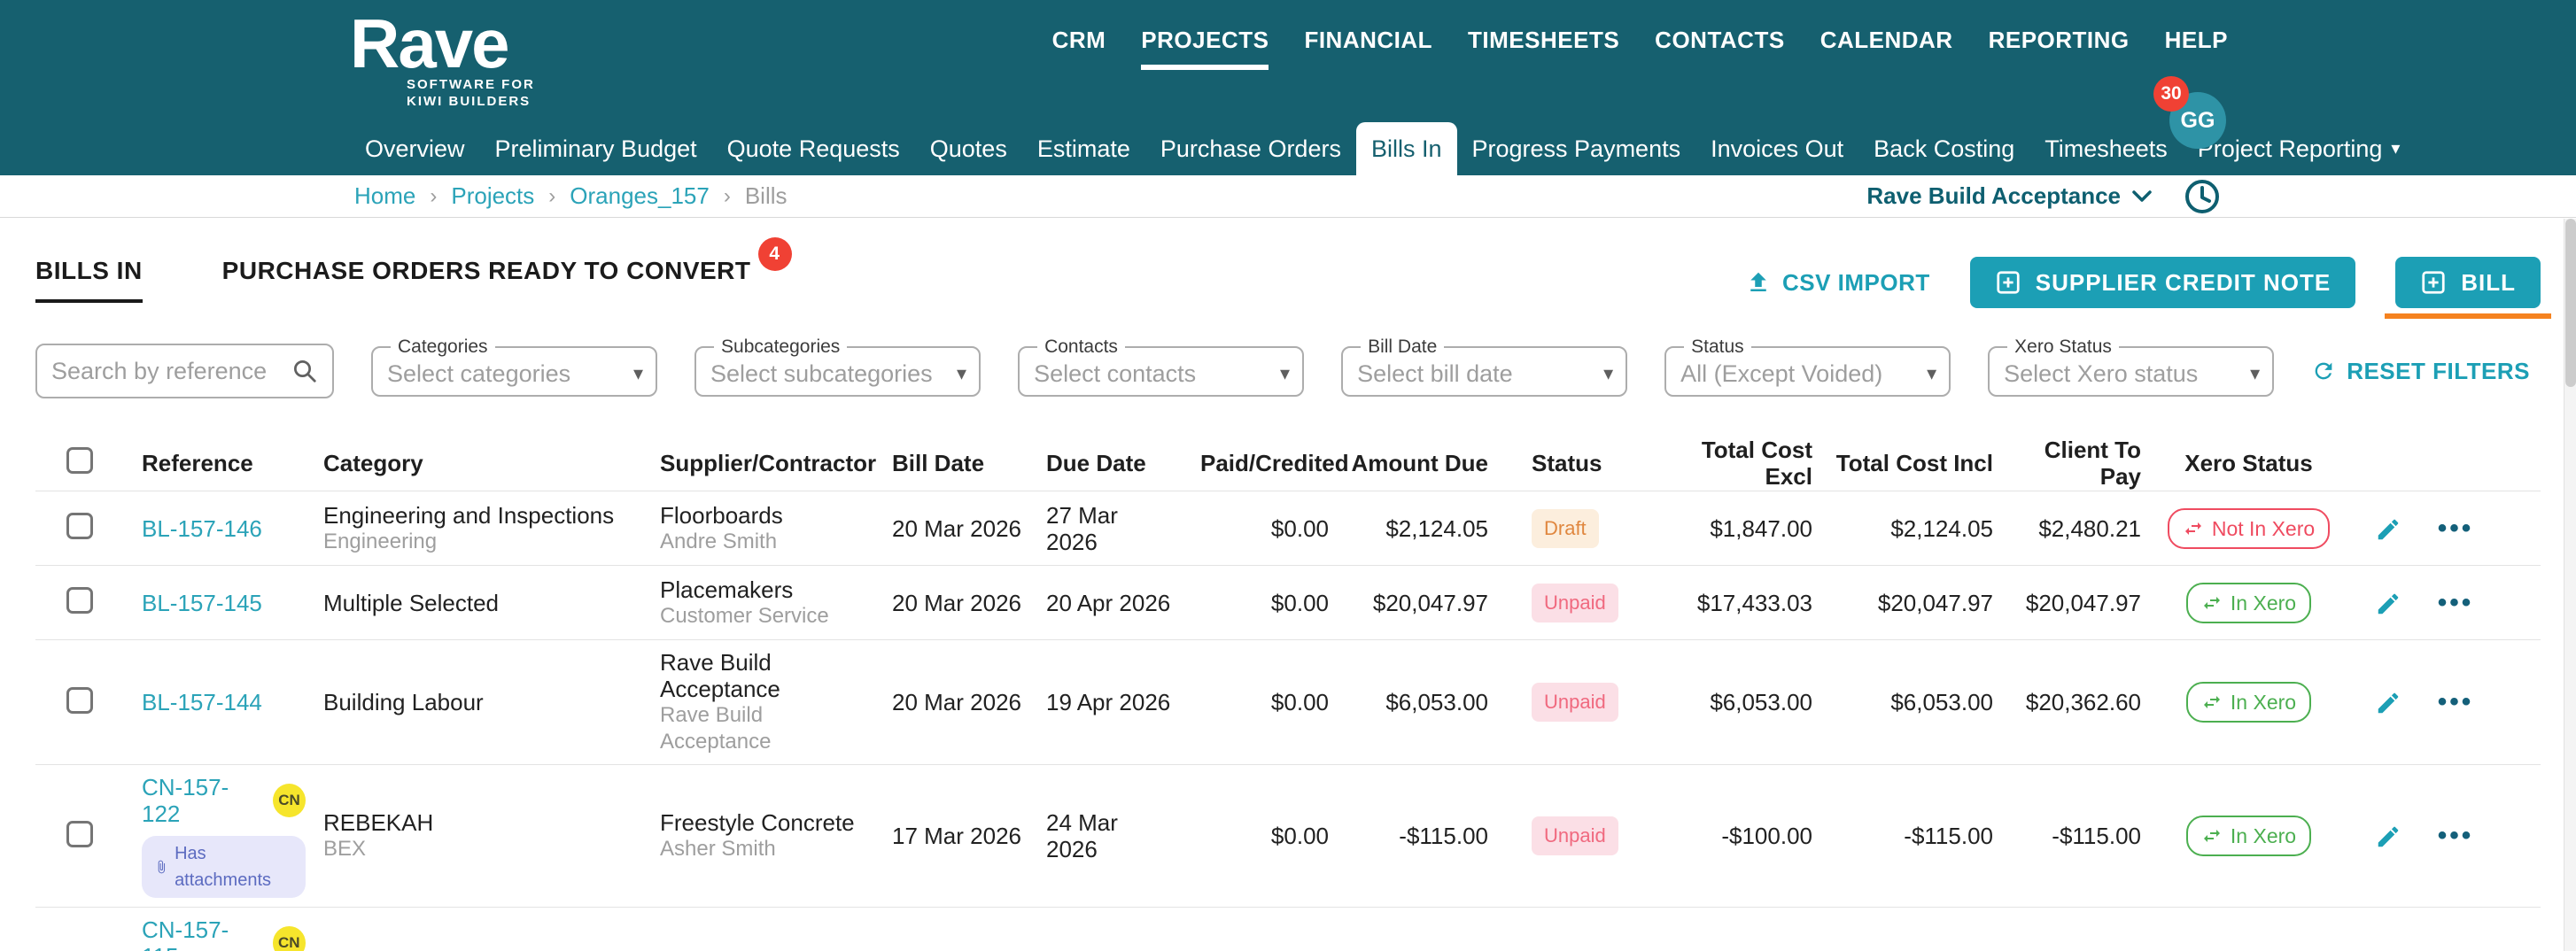 This screenshot has width=2576, height=951. I want to click on search-box, so click(184, 371).